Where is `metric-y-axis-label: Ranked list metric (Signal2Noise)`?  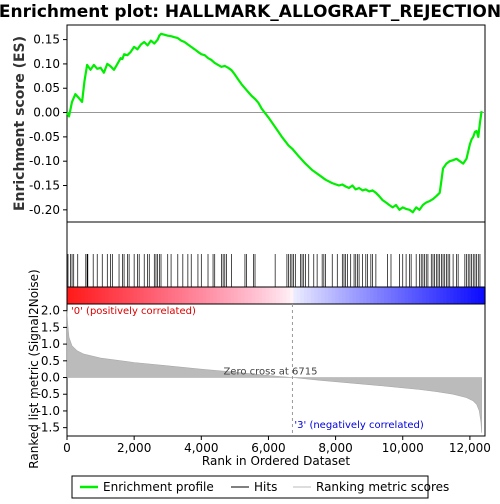
metric-y-axis-label: Ranked list metric (Signal2Noise) is located at coordinates (34, 368).